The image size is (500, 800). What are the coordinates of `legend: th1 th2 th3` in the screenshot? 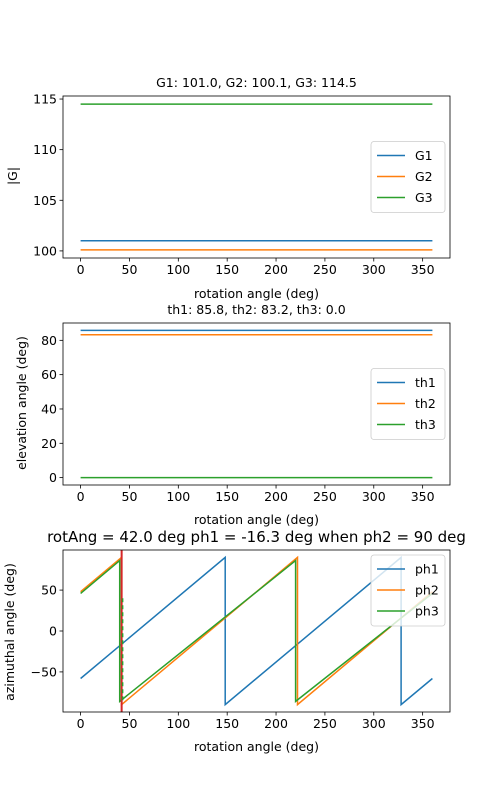 It's located at (408, 404).